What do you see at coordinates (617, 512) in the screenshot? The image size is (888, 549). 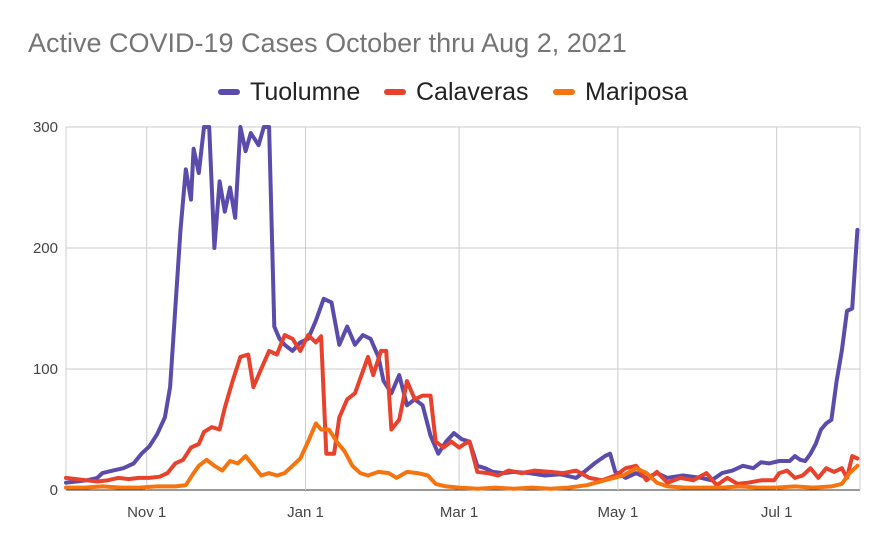 I see `x-tick-label: May 1` at bounding box center [617, 512].